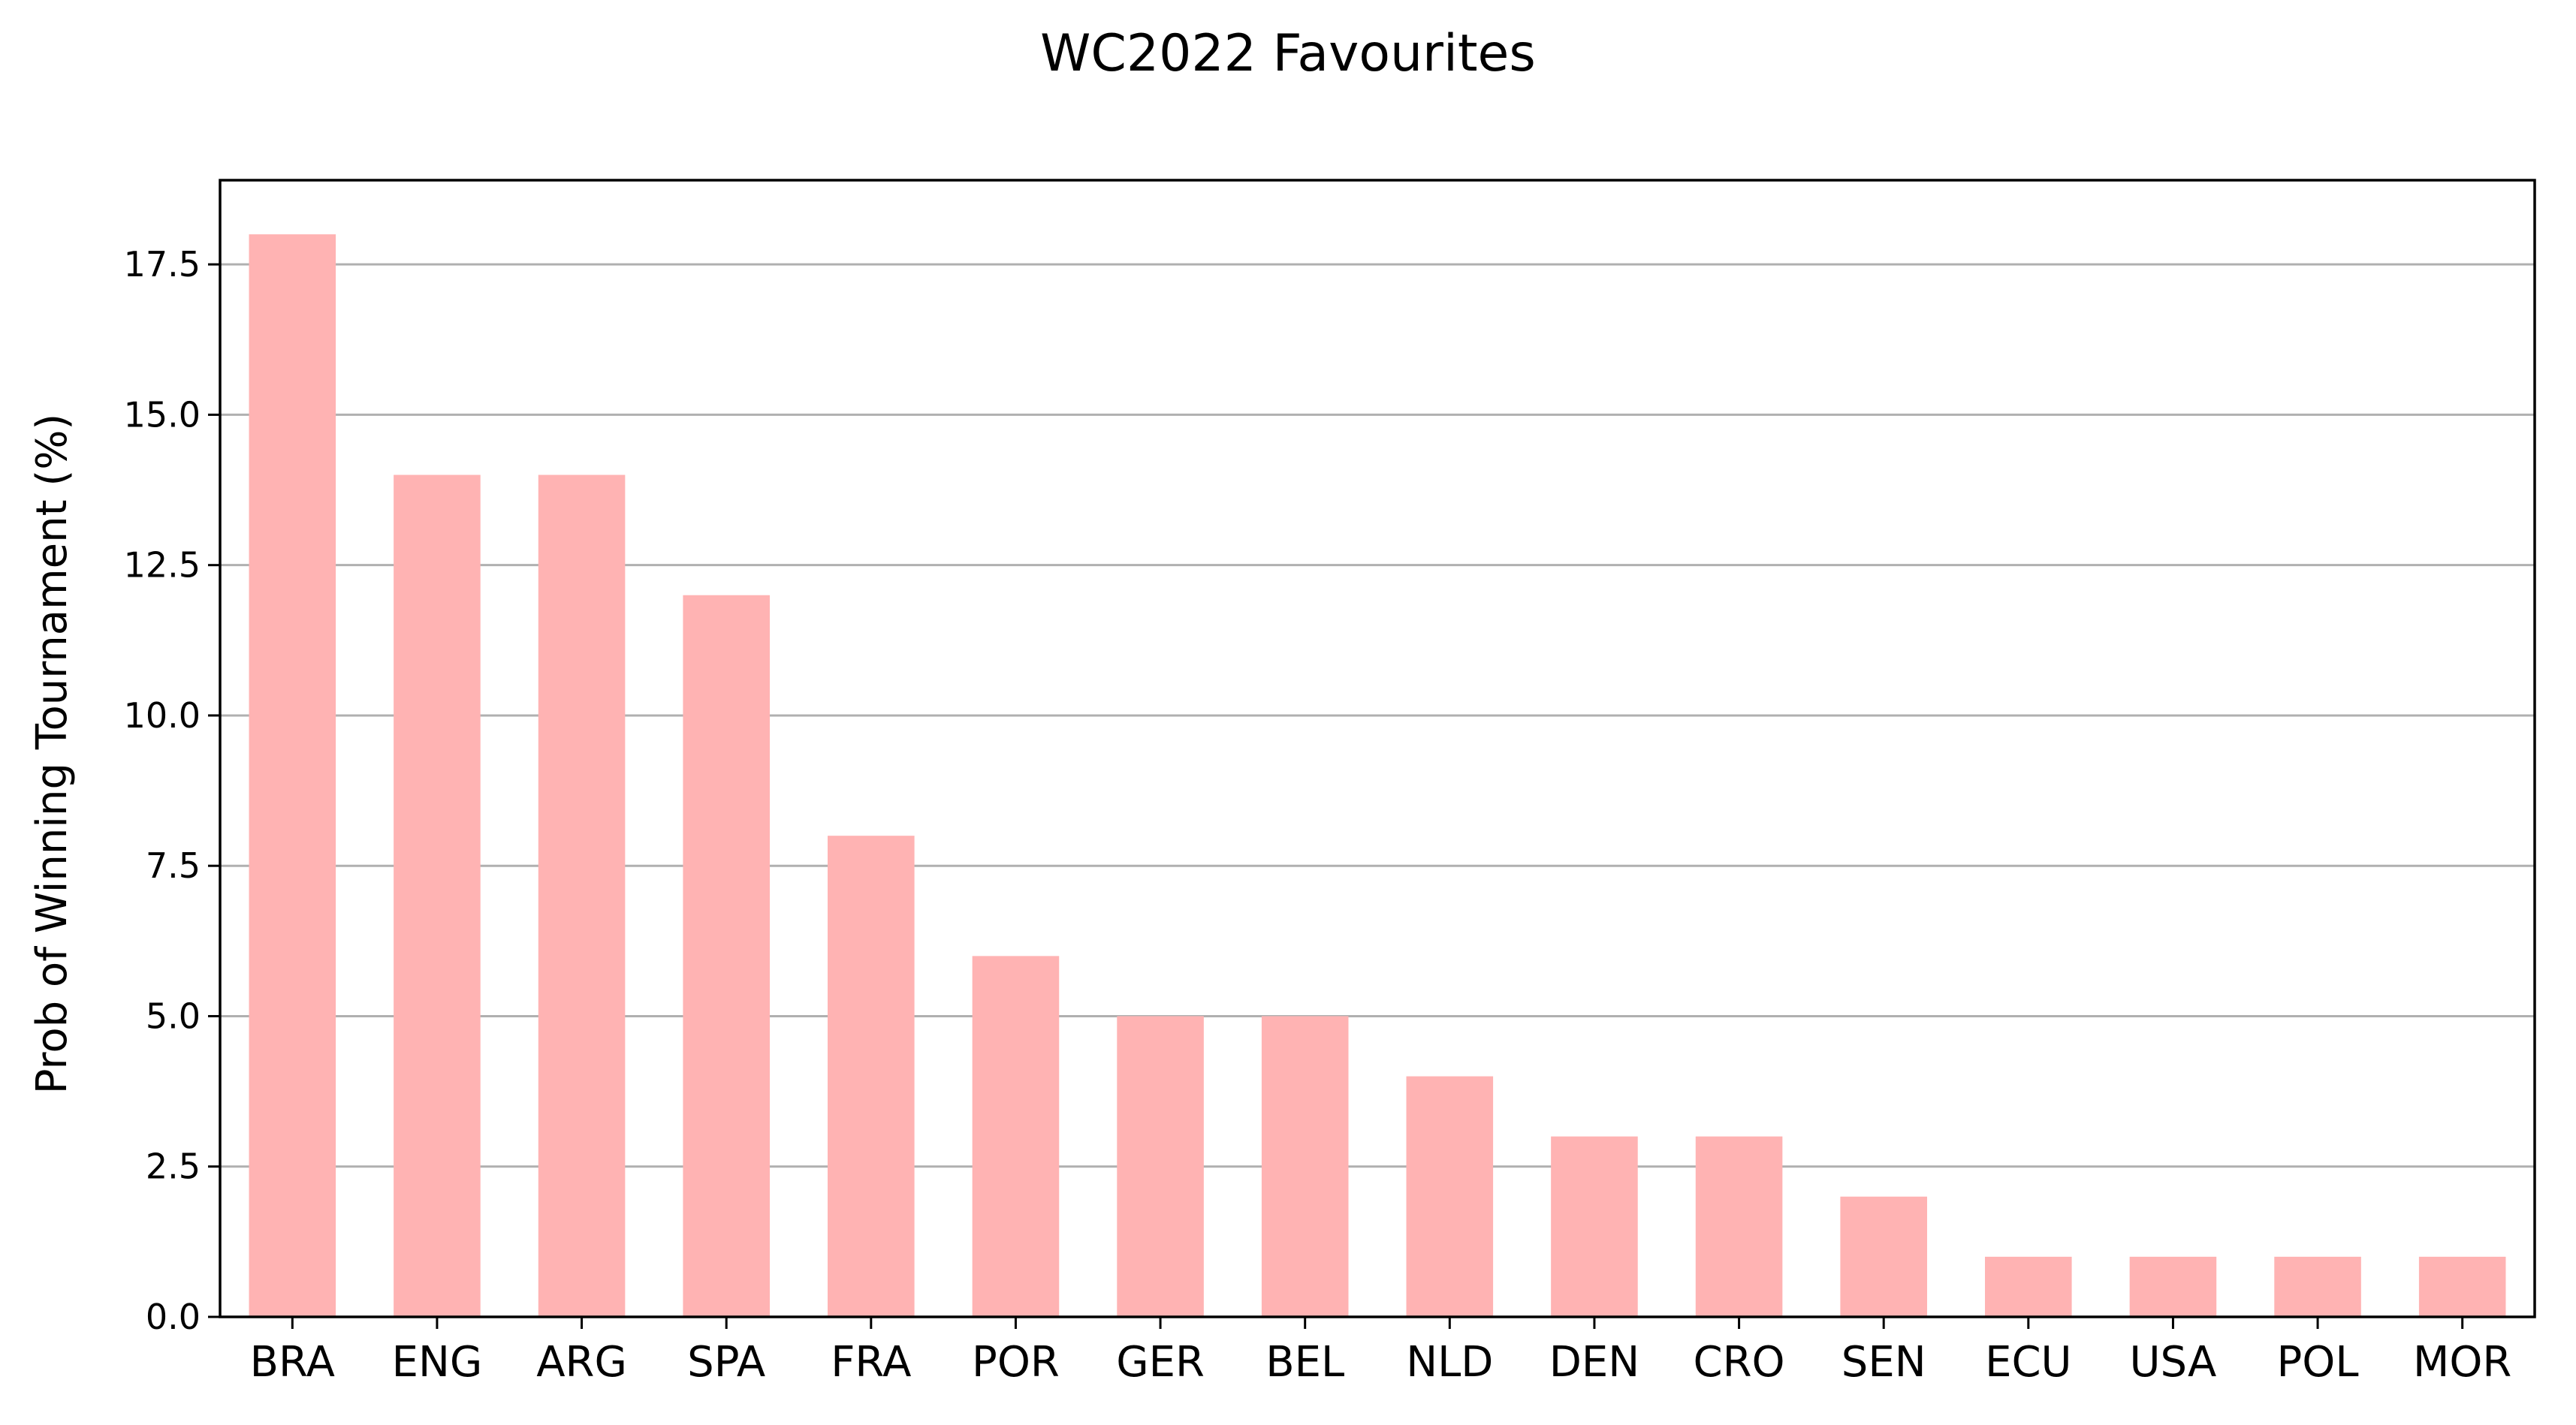 This screenshot has height=1425, width=2576. What do you see at coordinates (2318, 1362) in the screenshot?
I see `x-tick-label-pol: POL` at bounding box center [2318, 1362].